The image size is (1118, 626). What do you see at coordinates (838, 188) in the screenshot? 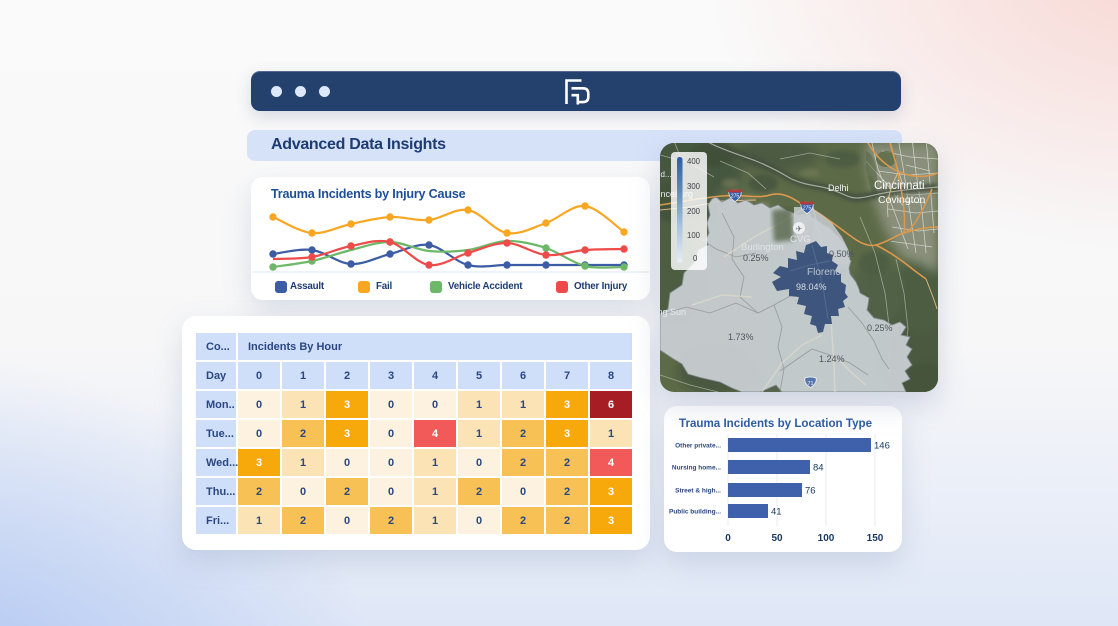
I see `svg-text: Delhi` at bounding box center [838, 188].